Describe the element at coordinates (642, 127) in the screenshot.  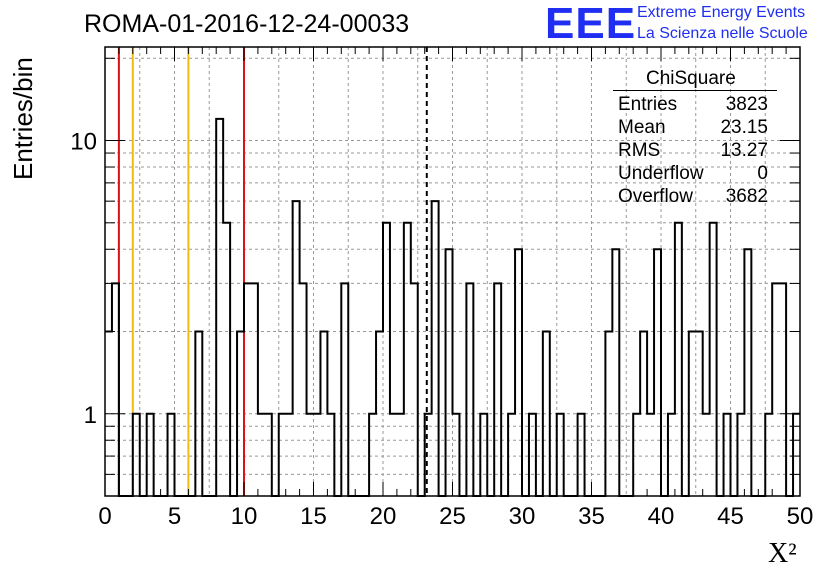
I see `stats-label-mean: Mean` at that location.